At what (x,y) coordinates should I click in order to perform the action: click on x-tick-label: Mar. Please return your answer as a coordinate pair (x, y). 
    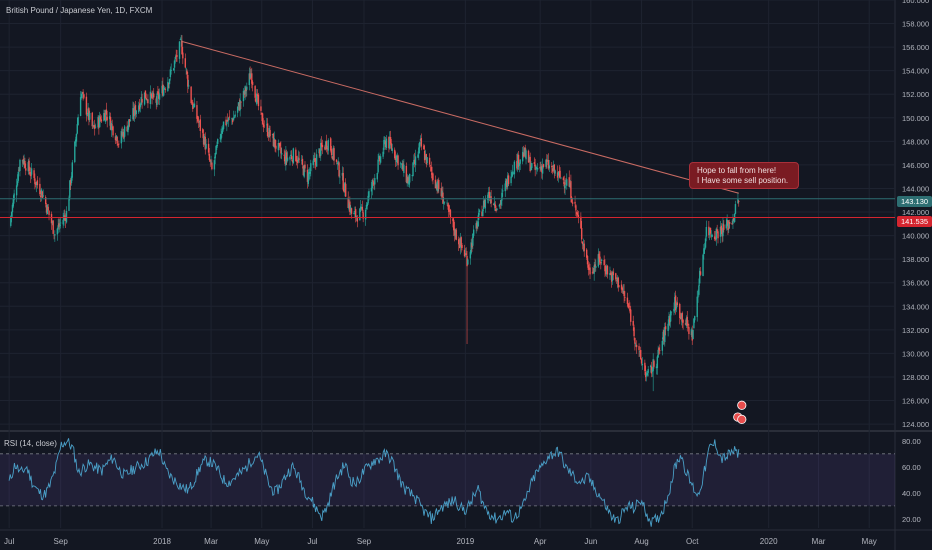
    Looking at the image, I should click on (211, 541).